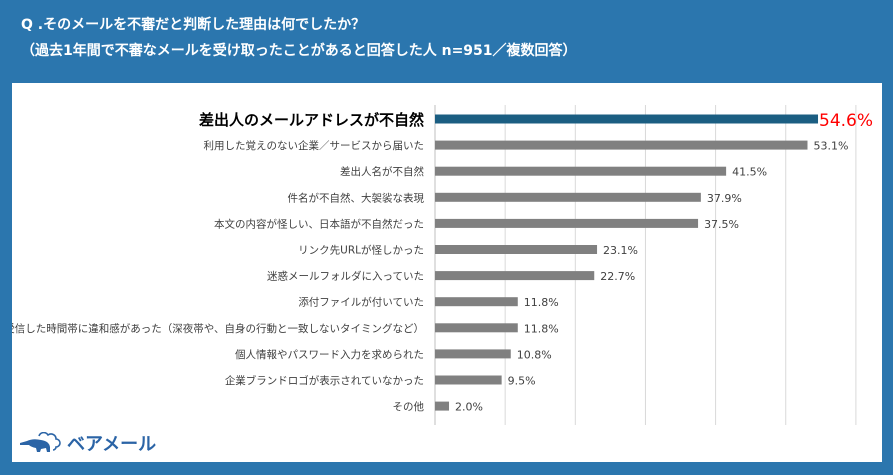 The height and width of the screenshot is (475, 893). I want to click on category-label: 差出人名が不自然, so click(382, 171).